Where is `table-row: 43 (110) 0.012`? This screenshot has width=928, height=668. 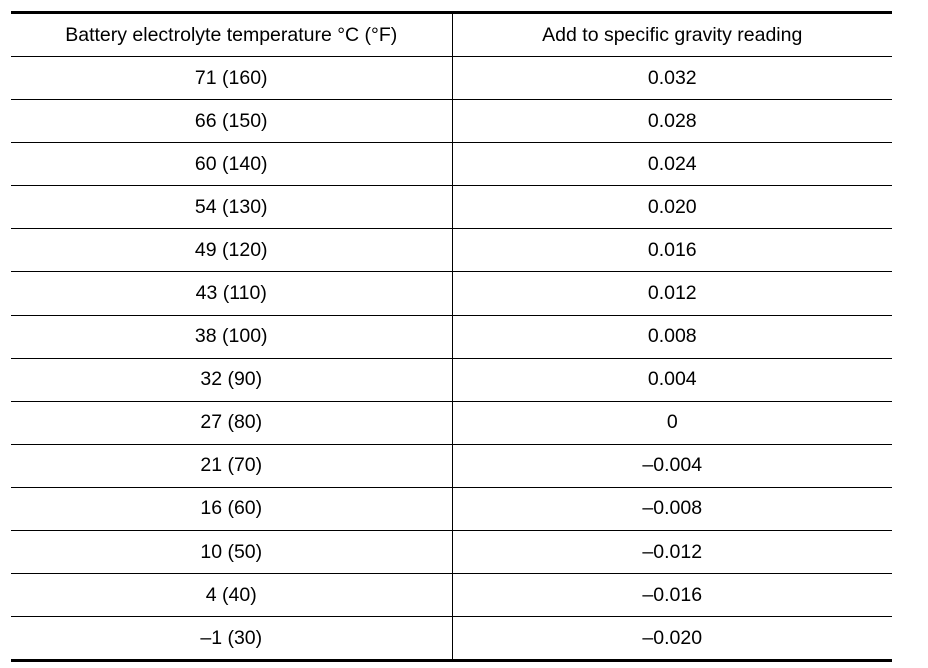
table-row: 43 (110) 0.012 is located at coordinates (451, 293).